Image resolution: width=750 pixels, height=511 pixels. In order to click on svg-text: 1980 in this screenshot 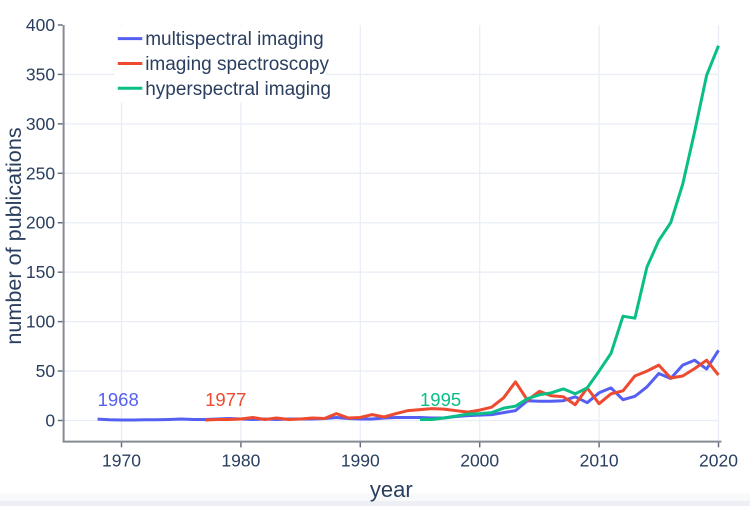, I will do `click(240, 461)`.